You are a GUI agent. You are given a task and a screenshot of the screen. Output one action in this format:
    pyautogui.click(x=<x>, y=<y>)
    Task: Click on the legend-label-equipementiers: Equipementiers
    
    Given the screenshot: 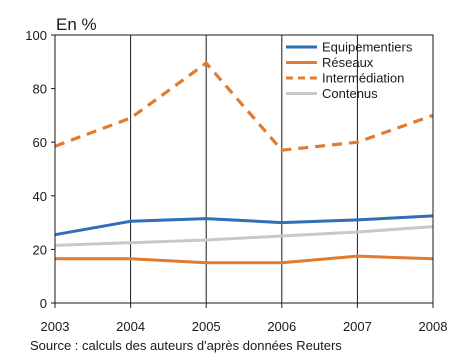 What is the action you would take?
    pyautogui.click(x=367, y=47)
    